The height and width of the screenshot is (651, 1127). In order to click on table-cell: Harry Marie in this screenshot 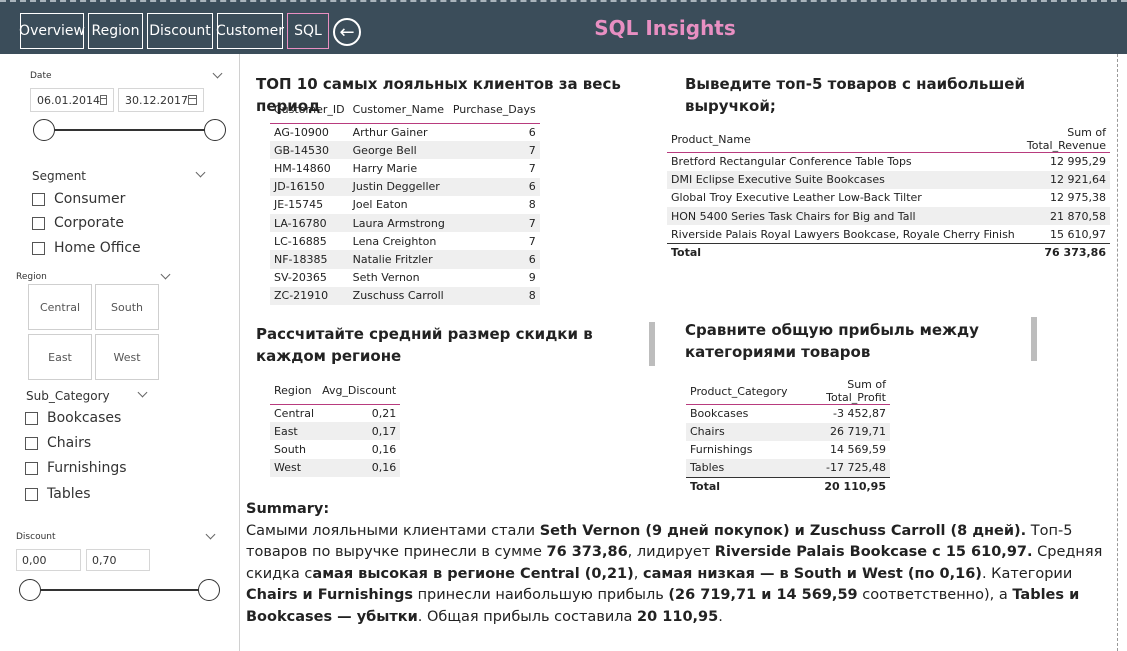, I will do `click(385, 168)`.